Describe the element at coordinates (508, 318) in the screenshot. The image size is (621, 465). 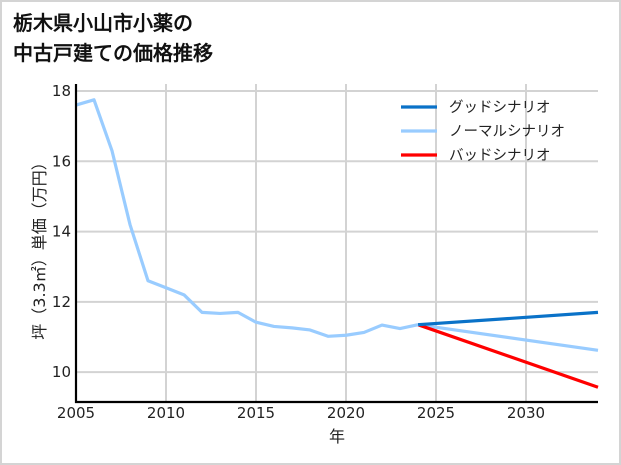
I see `good-scenario-line` at that location.